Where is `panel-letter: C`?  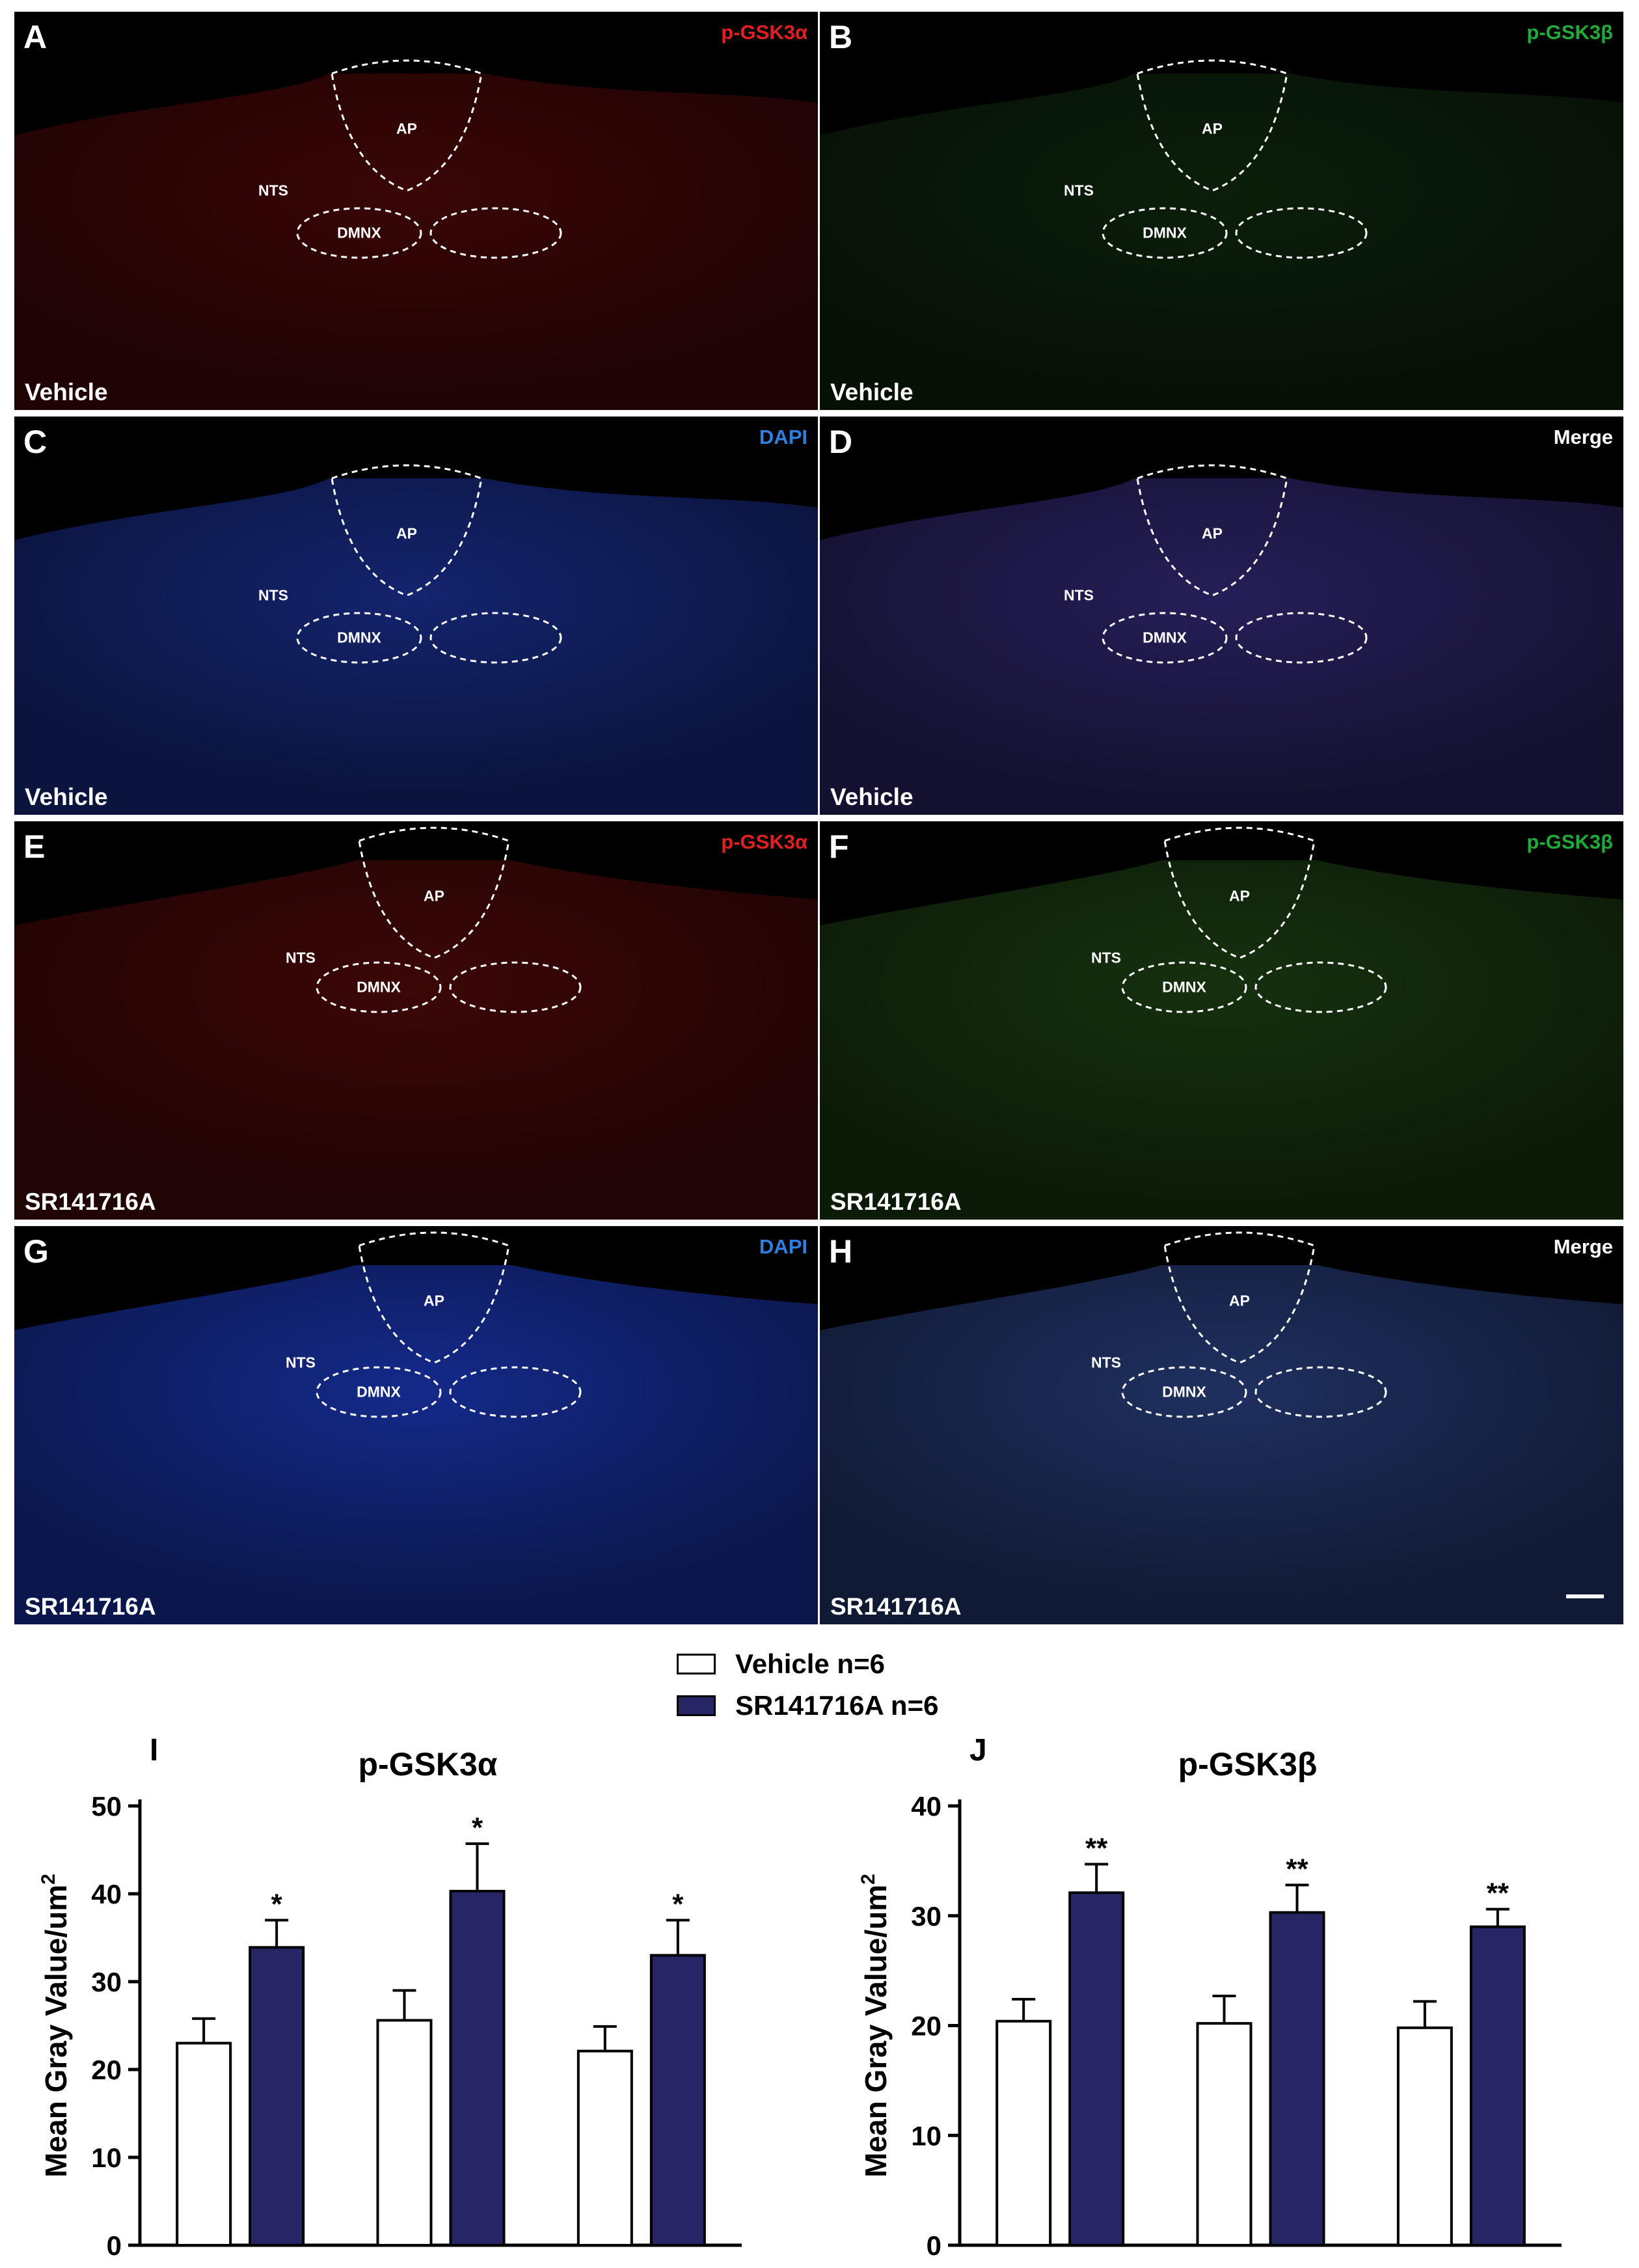
panel-letter: C is located at coordinates (35, 442).